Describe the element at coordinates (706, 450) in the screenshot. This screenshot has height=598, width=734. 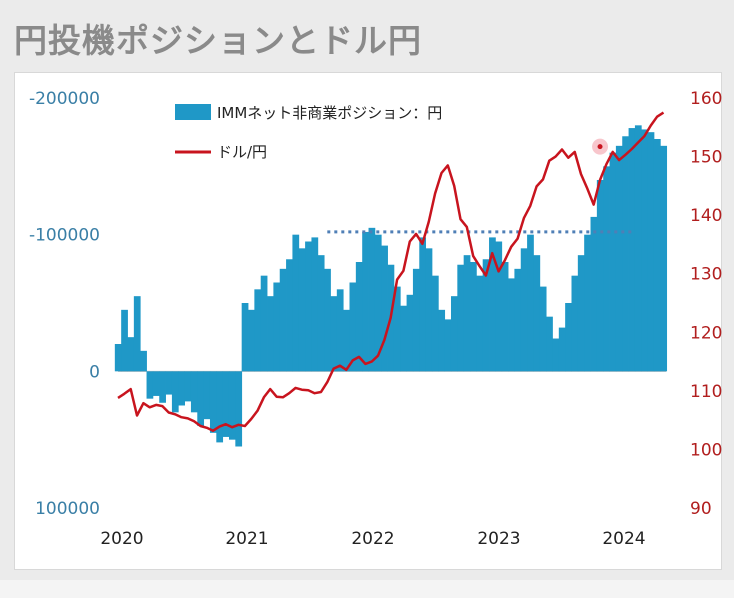
I see `right-tick-label: 100` at that location.